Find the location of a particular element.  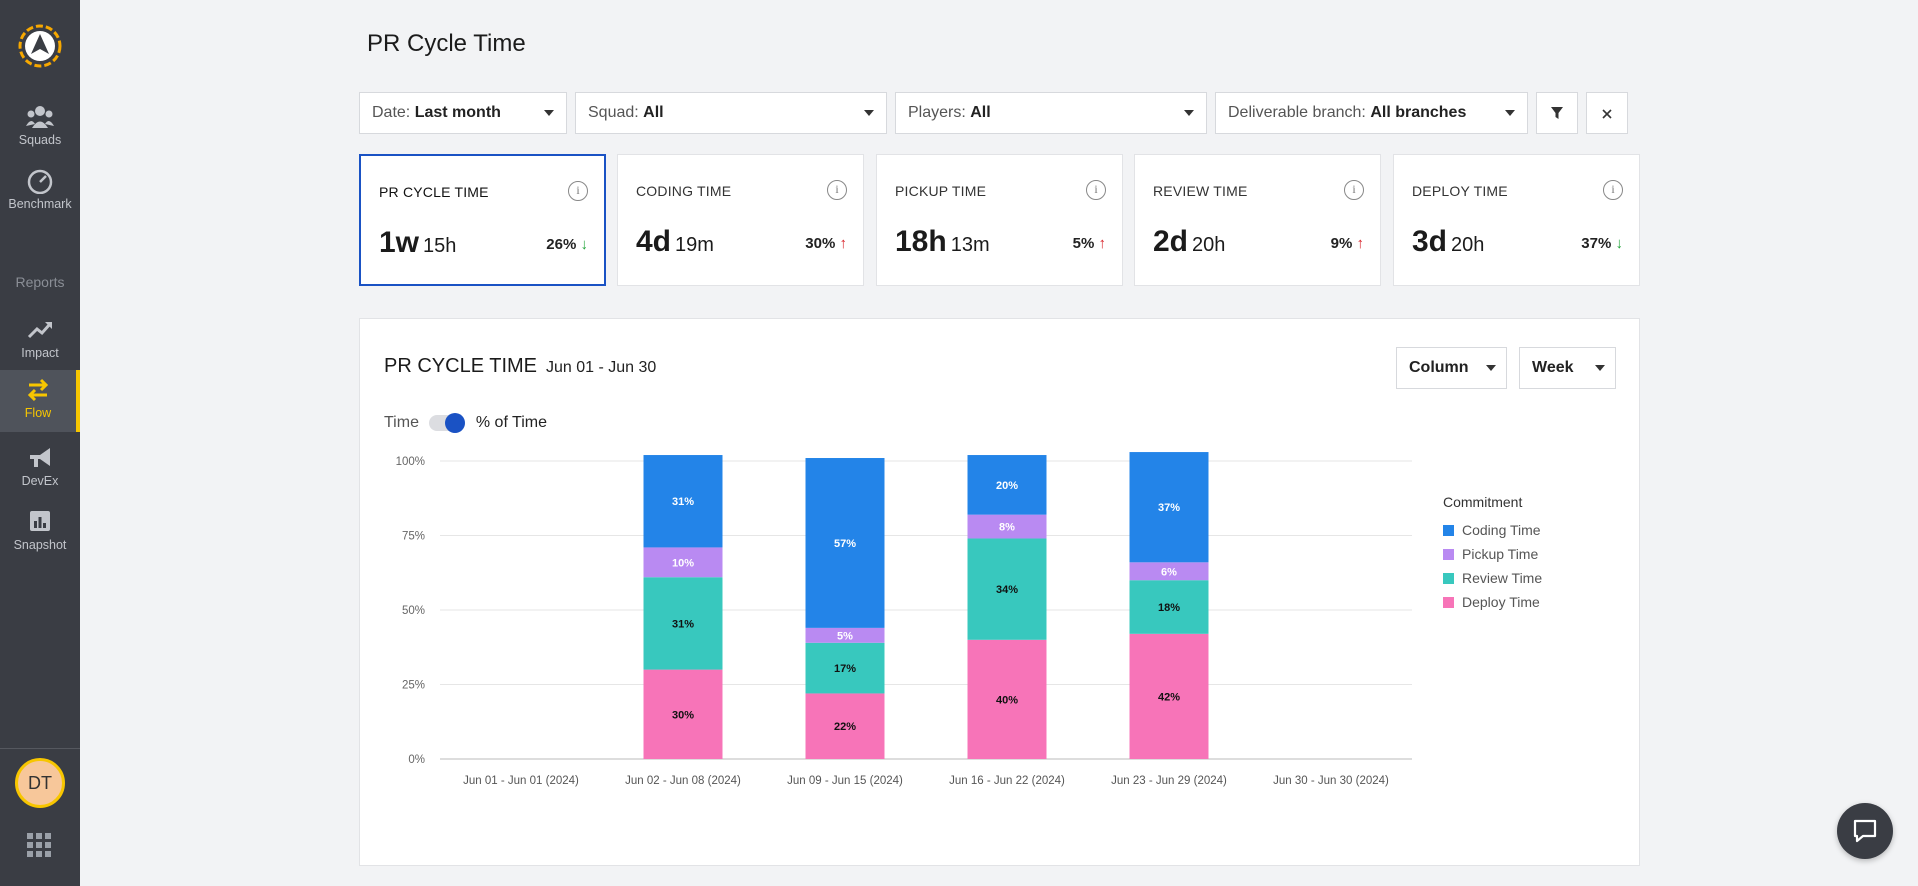

legend-item-review: Review Time is located at coordinates (1492, 578).